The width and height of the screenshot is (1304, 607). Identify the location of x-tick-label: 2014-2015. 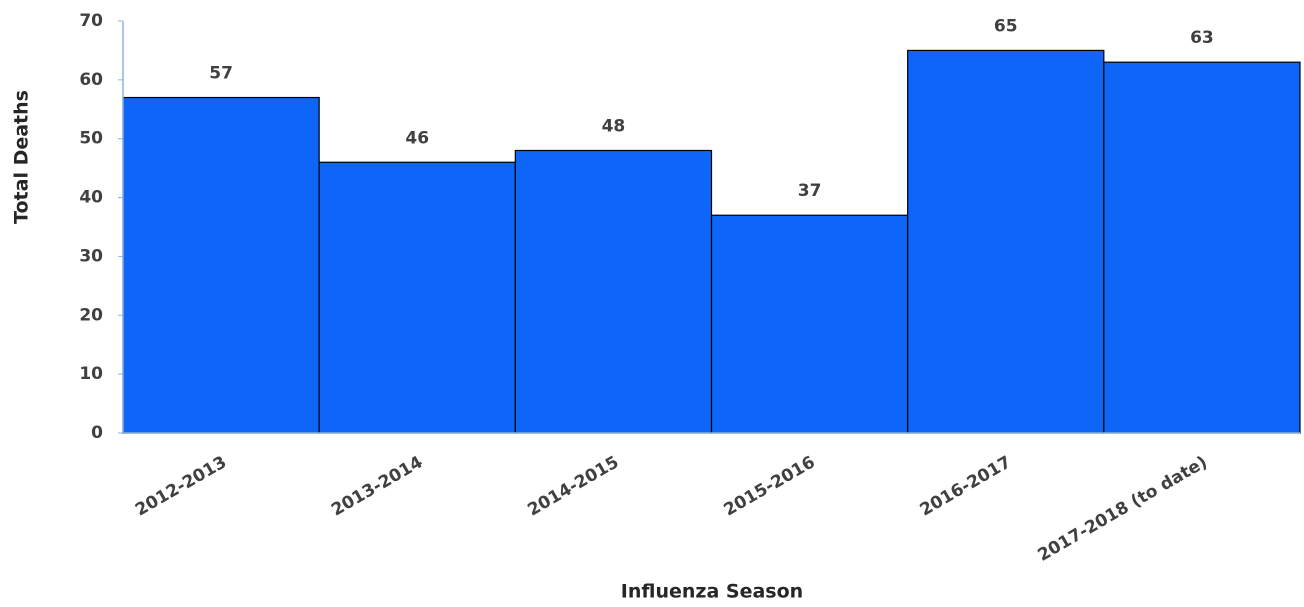
(573, 486).